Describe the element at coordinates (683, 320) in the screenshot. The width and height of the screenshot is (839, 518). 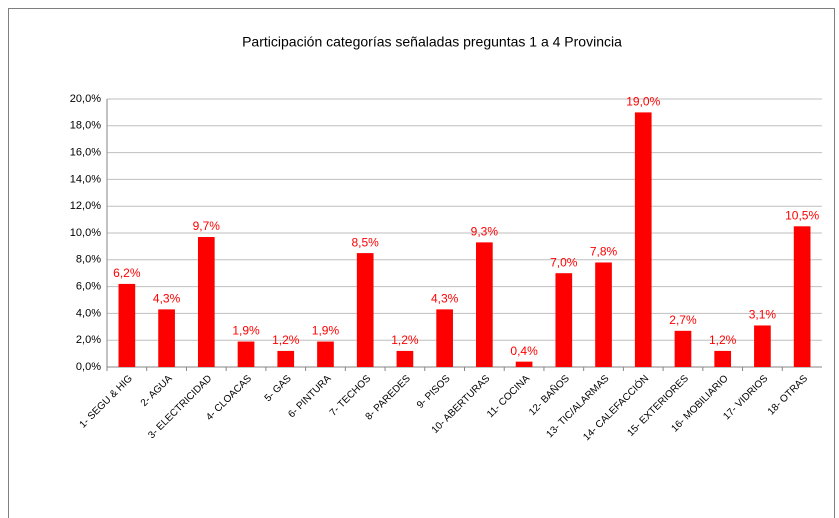
I see `data-label: 2,7%` at that location.